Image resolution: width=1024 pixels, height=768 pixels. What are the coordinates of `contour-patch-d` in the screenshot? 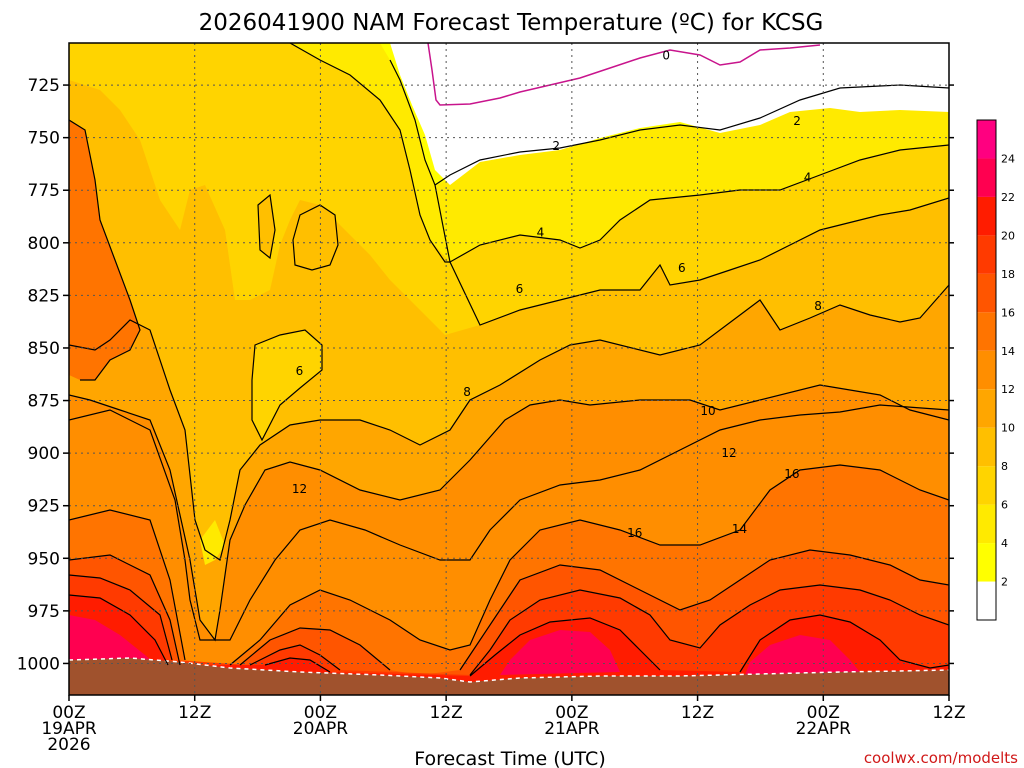 It's located at (105, 250).